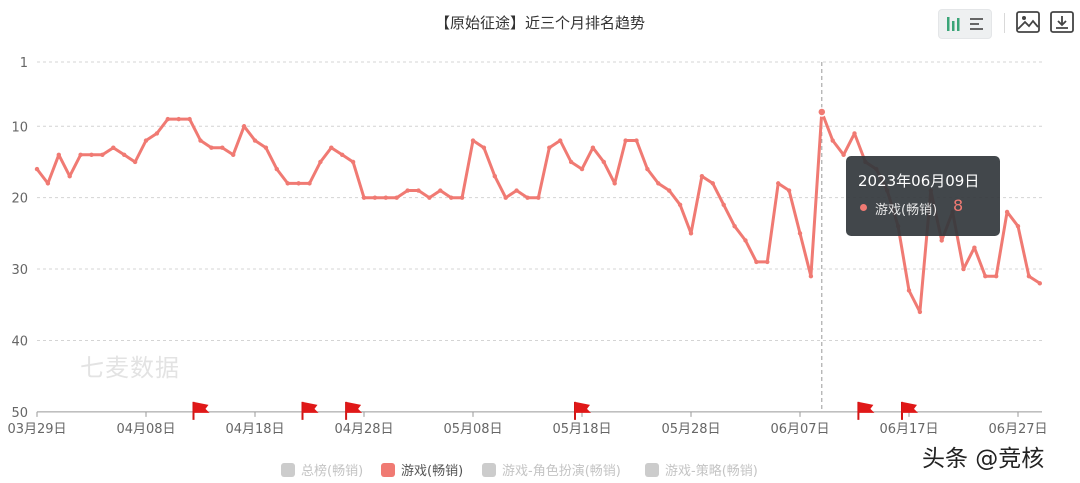 The width and height of the screenshot is (1080, 483). I want to click on image-save-icon, so click(1028, 23).